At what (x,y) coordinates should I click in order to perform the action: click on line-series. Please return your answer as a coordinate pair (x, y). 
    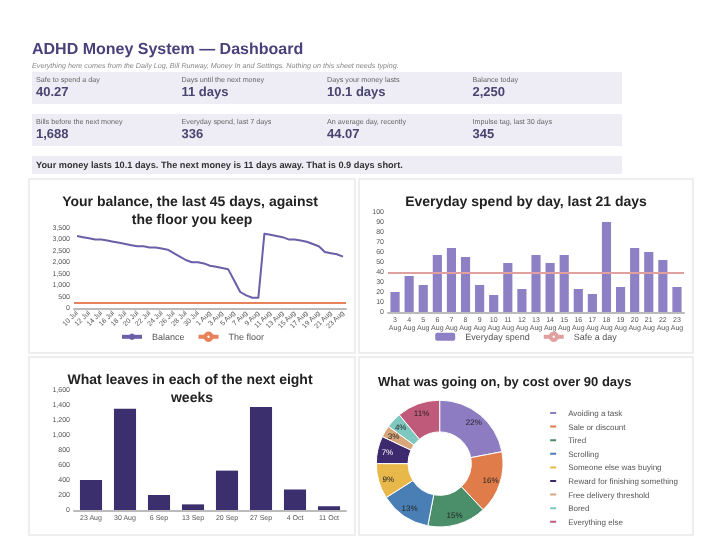
    Looking at the image, I should click on (210, 265).